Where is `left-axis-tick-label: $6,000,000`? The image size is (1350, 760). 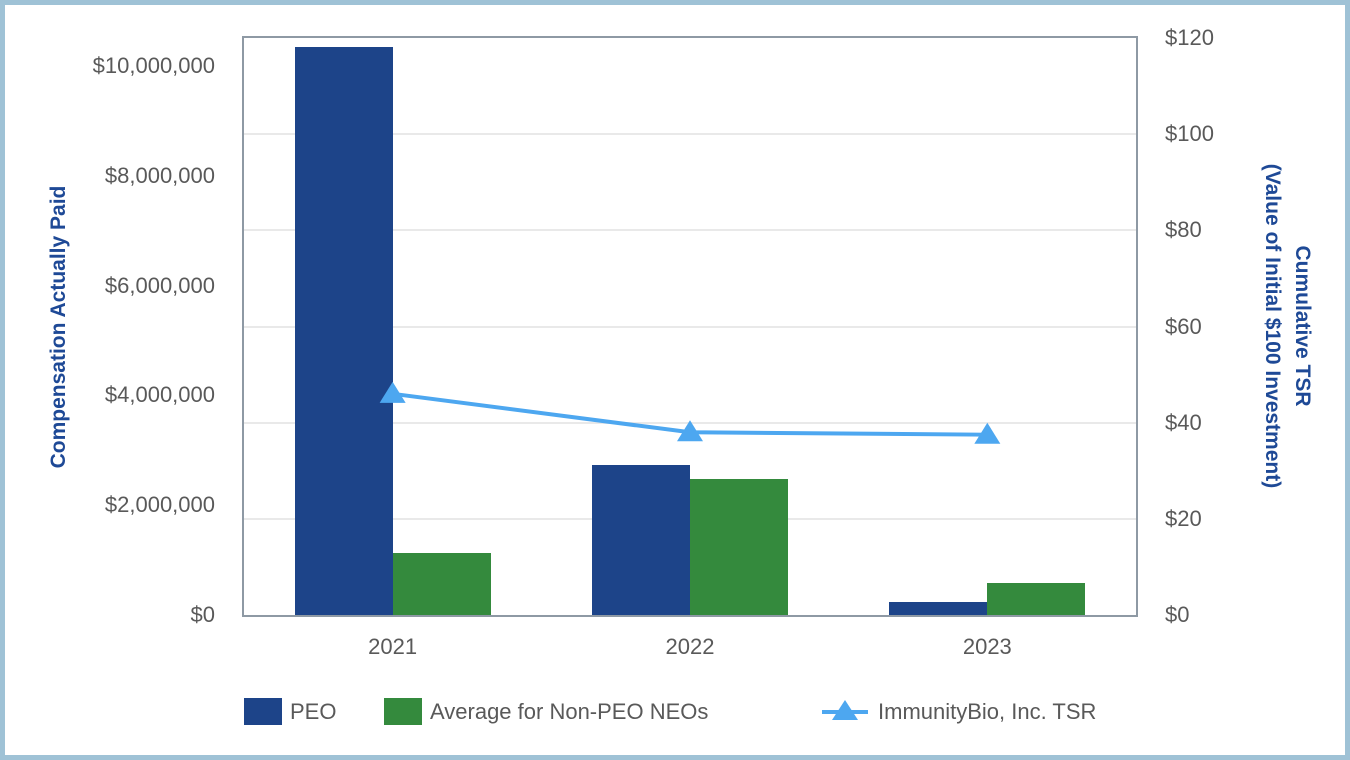
left-axis-tick-label: $6,000,000 is located at coordinates (159, 285).